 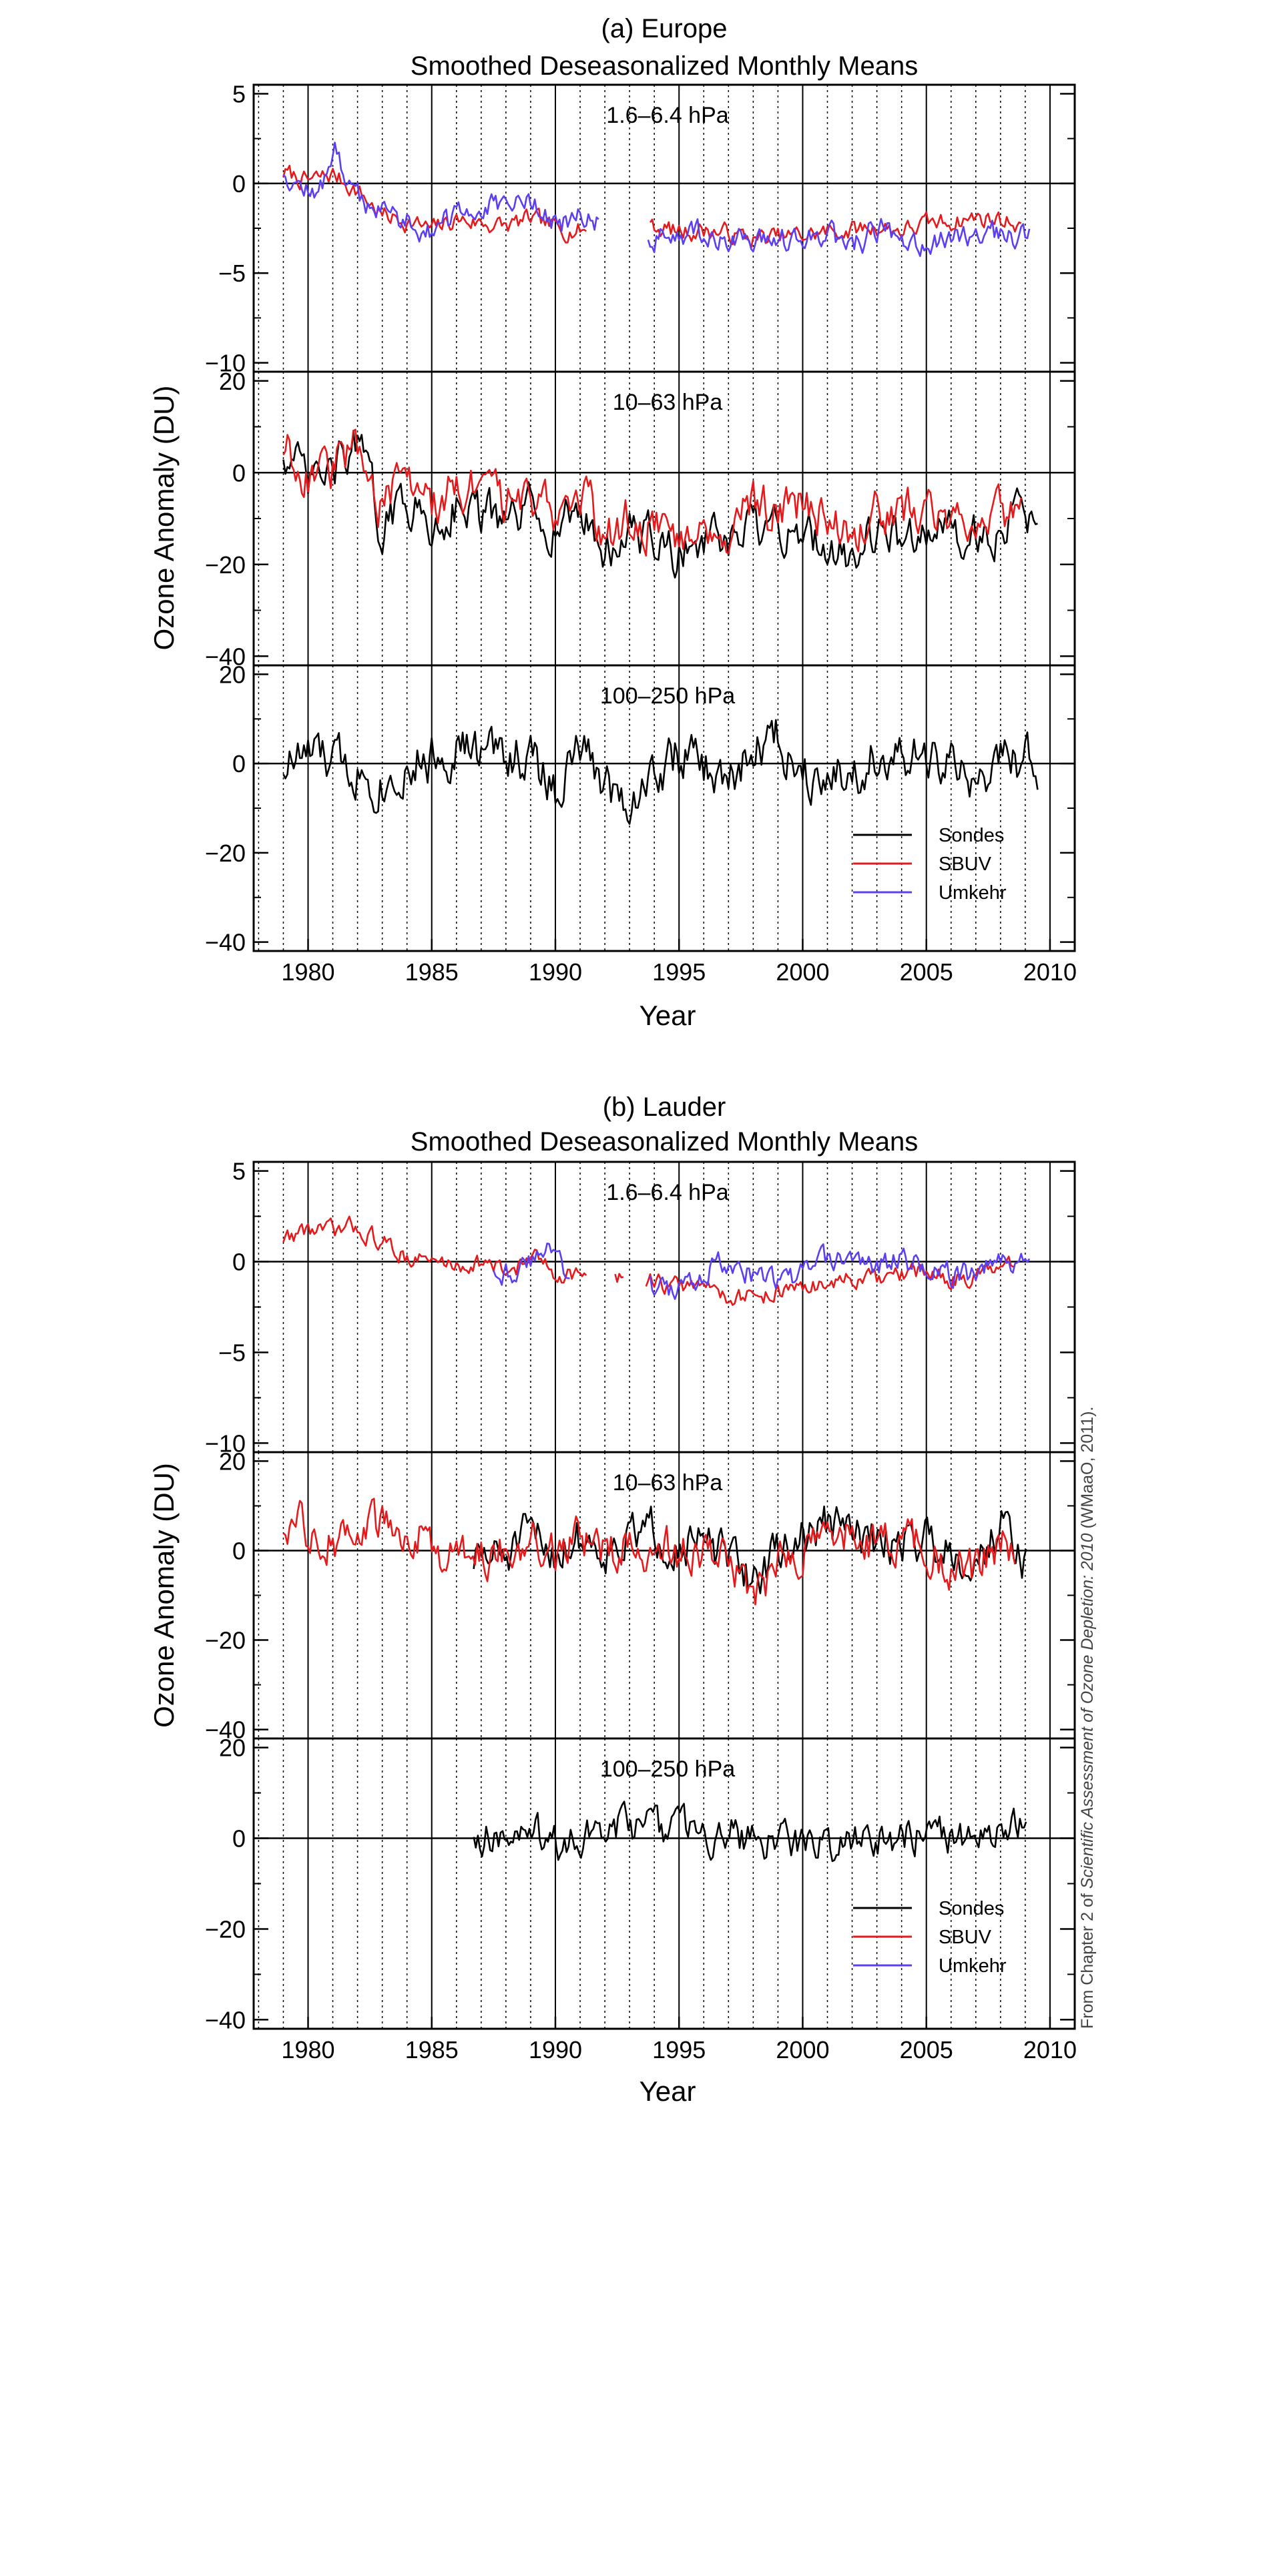 I want to click on credit-prefix: From Chapter 2 of, so click(x=1087, y=1959).